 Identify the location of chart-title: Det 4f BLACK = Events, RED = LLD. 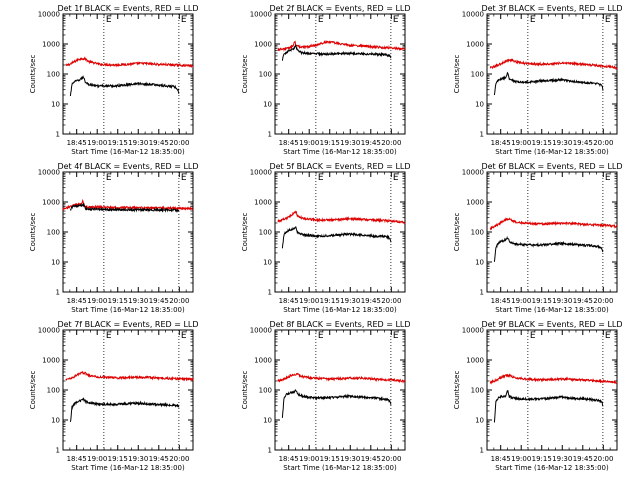
(127, 166).